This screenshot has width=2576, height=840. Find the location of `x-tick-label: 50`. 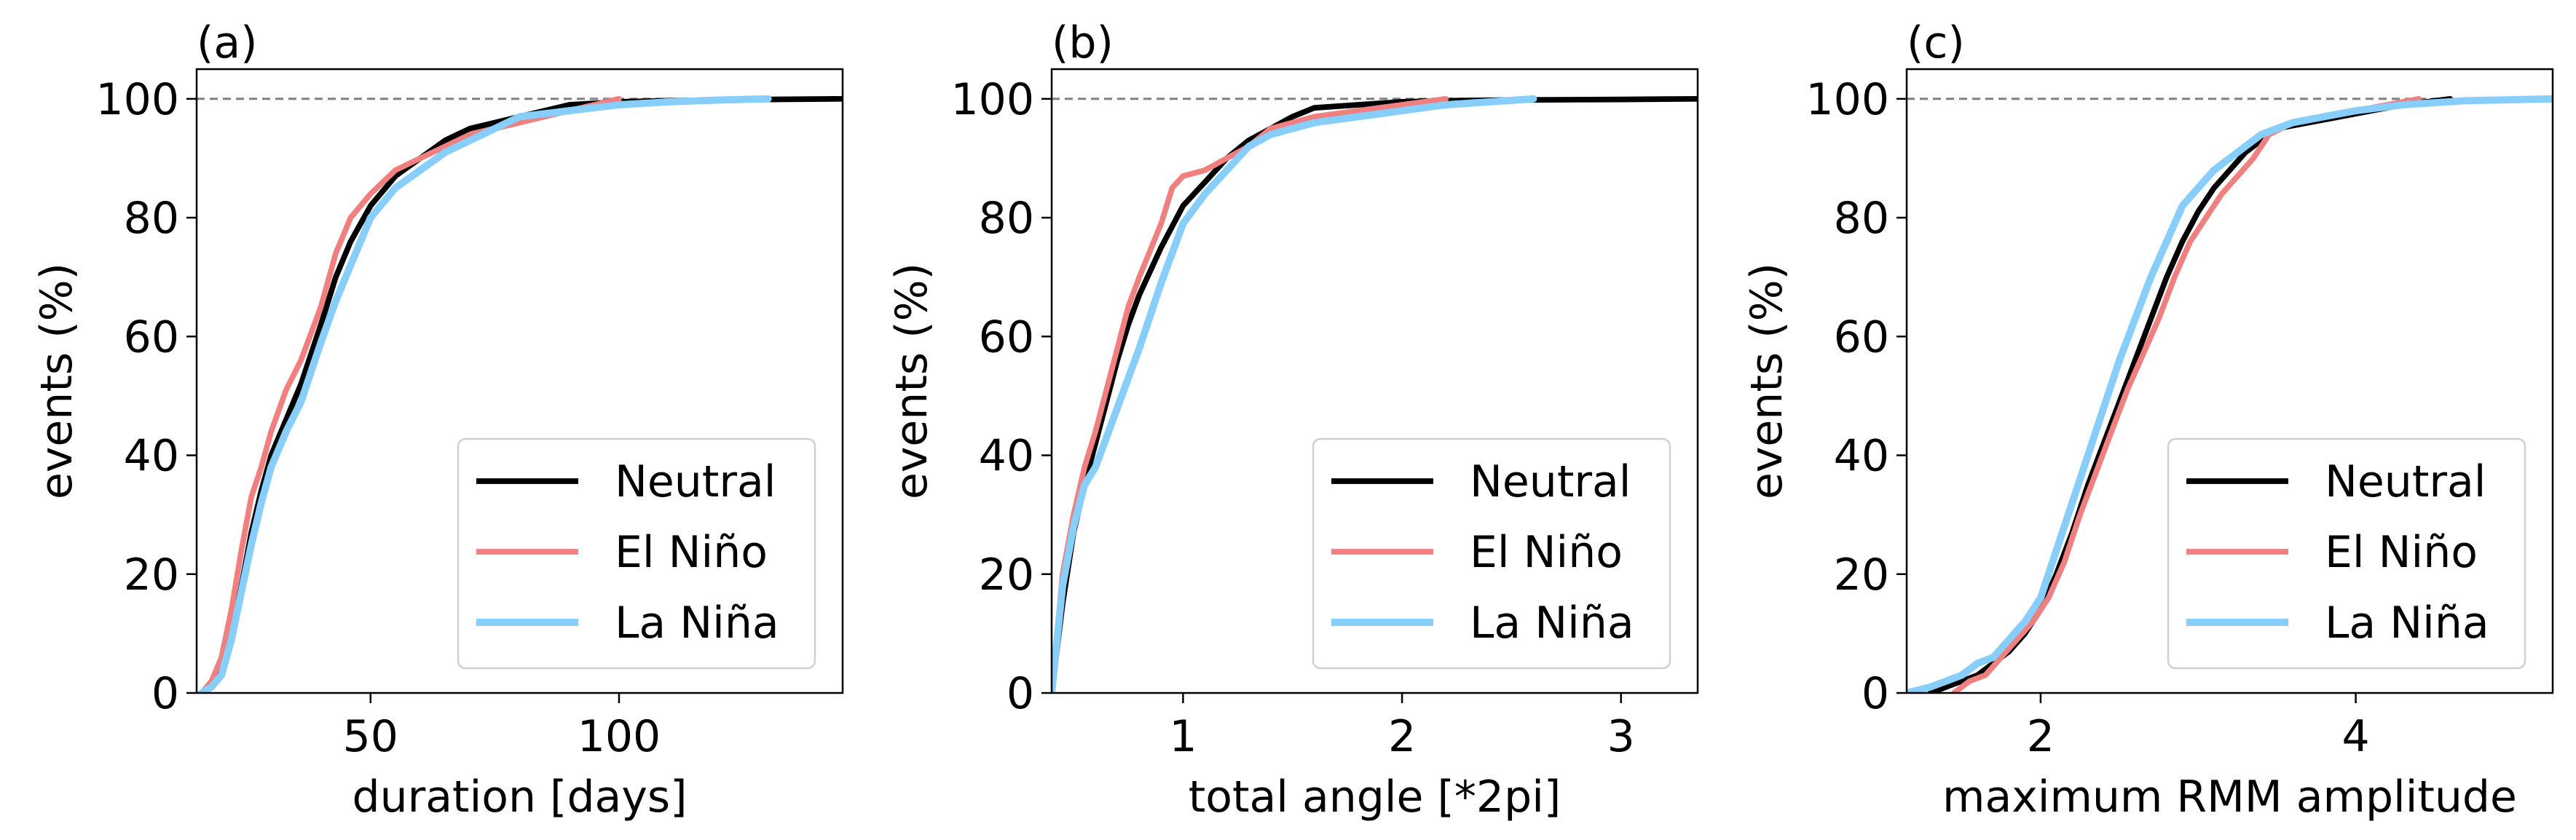

x-tick-label: 50 is located at coordinates (370, 736).